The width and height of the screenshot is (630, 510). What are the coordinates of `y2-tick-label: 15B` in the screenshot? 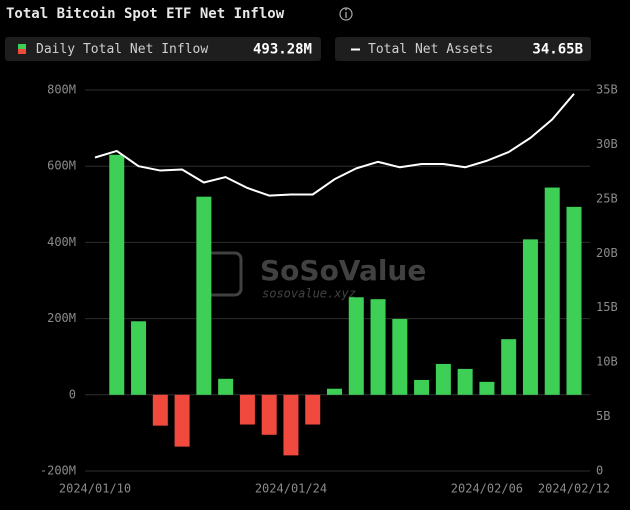 It's located at (607, 307).